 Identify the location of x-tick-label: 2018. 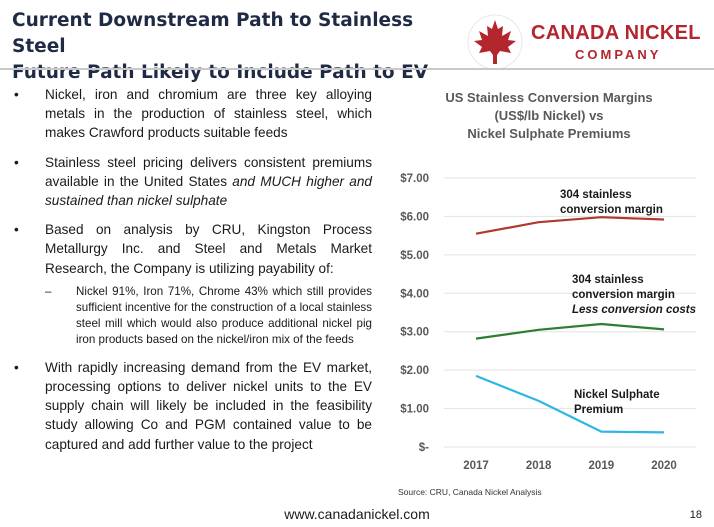
(539, 466).